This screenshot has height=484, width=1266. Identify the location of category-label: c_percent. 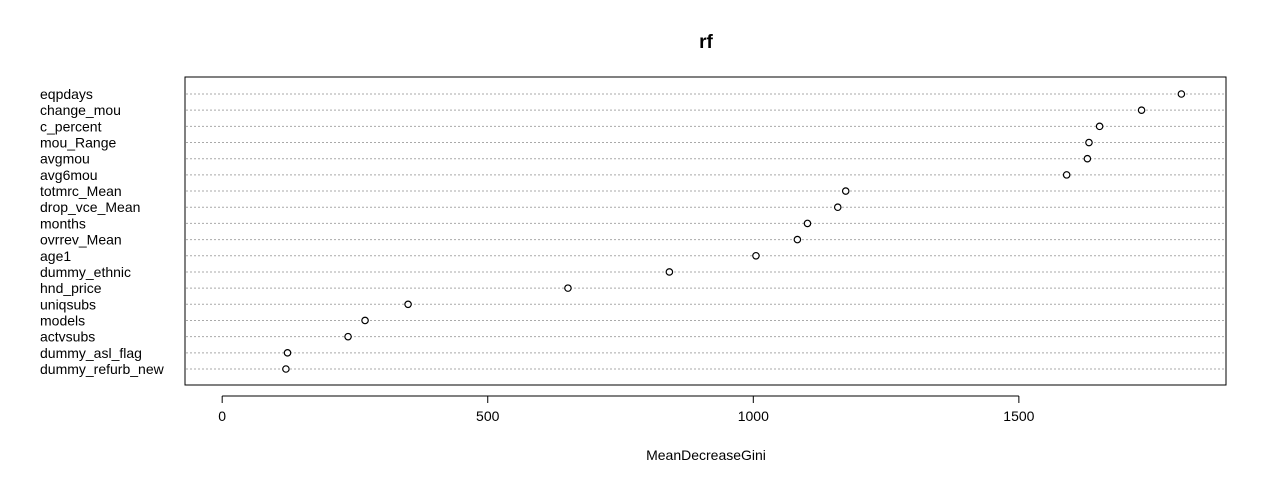
(71, 126).